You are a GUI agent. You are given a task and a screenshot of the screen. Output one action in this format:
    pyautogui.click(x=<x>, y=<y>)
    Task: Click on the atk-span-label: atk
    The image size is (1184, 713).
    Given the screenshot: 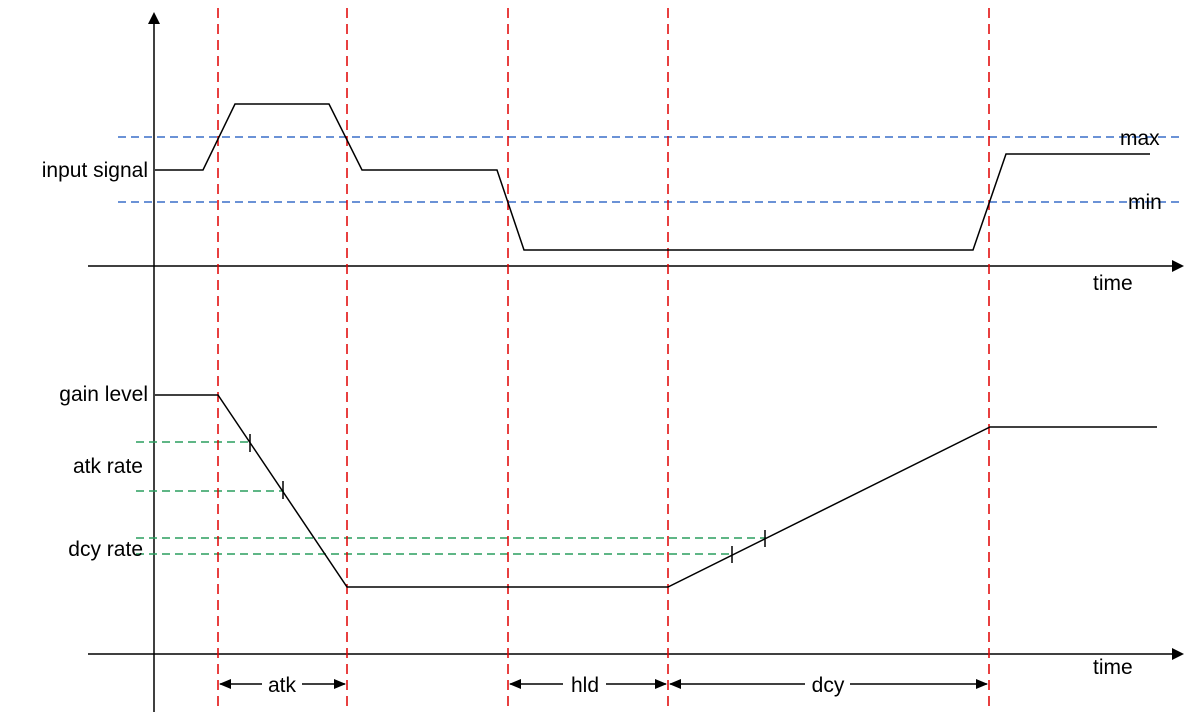 What is the action you would take?
    pyautogui.click(x=282, y=685)
    